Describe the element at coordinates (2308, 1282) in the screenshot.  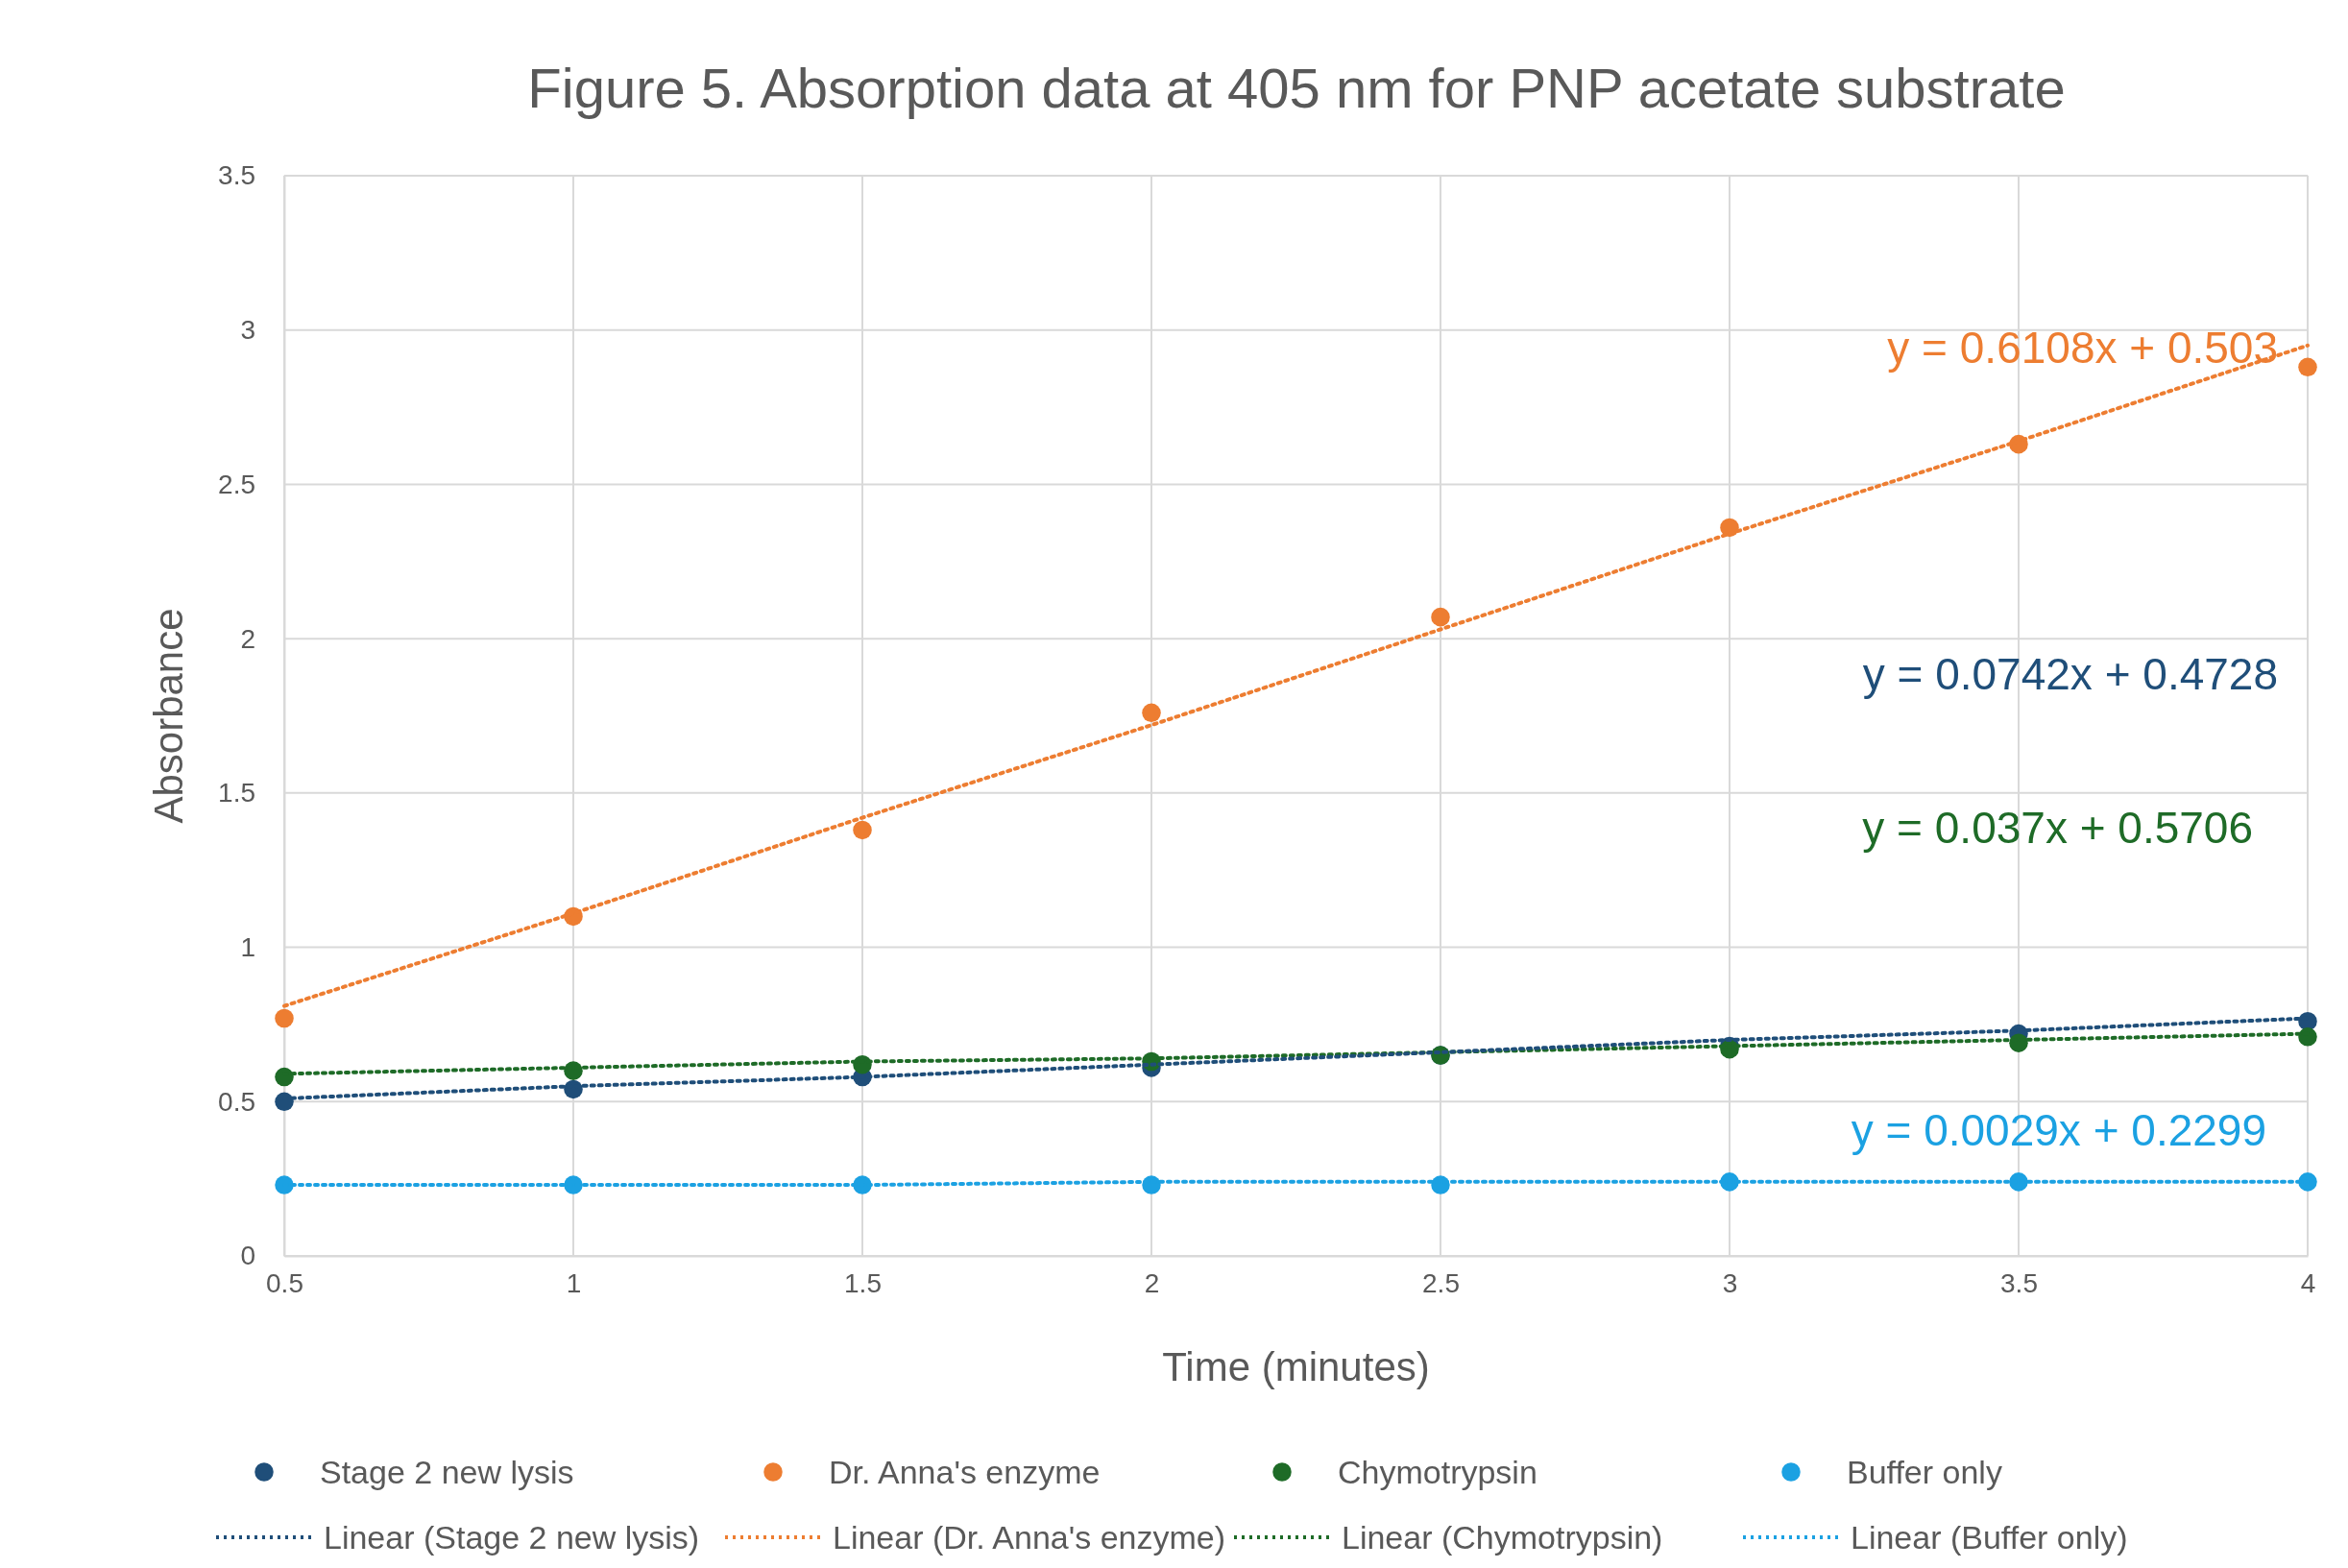
I see `x-tick-label: 4` at that location.